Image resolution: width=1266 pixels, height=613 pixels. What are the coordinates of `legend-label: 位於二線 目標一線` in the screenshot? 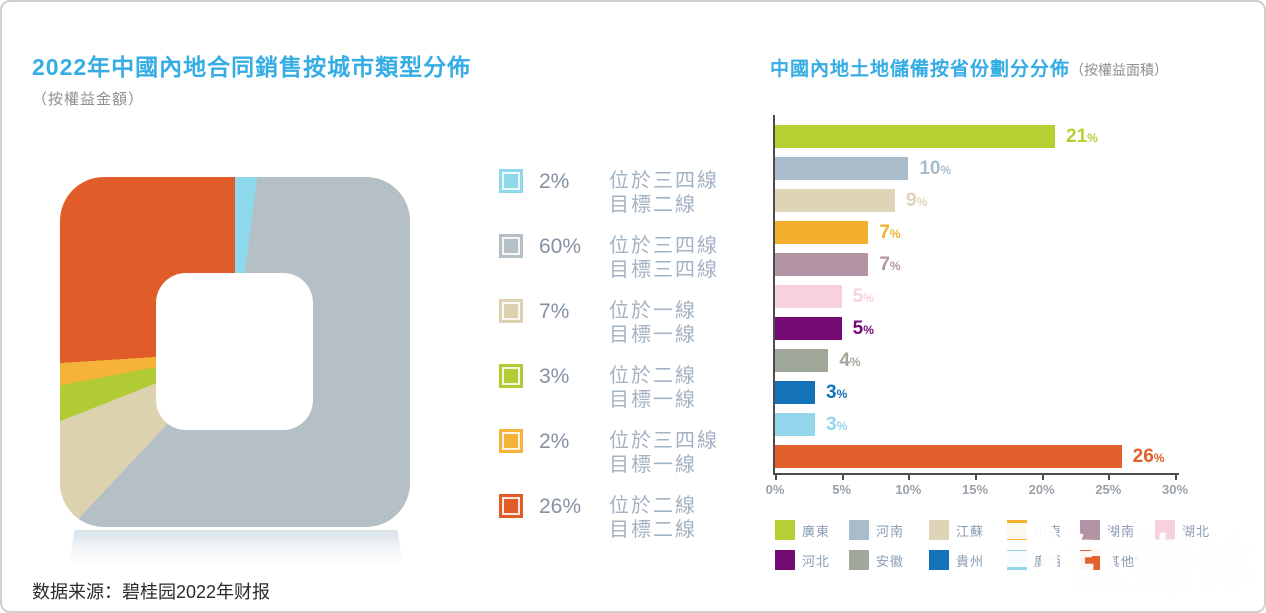 It's located at (653, 388).